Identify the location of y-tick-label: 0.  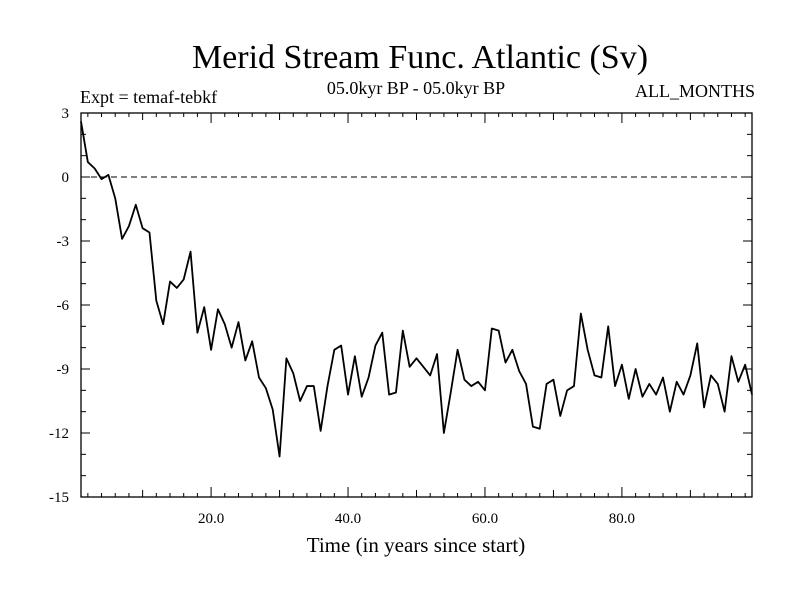
(66, 178).